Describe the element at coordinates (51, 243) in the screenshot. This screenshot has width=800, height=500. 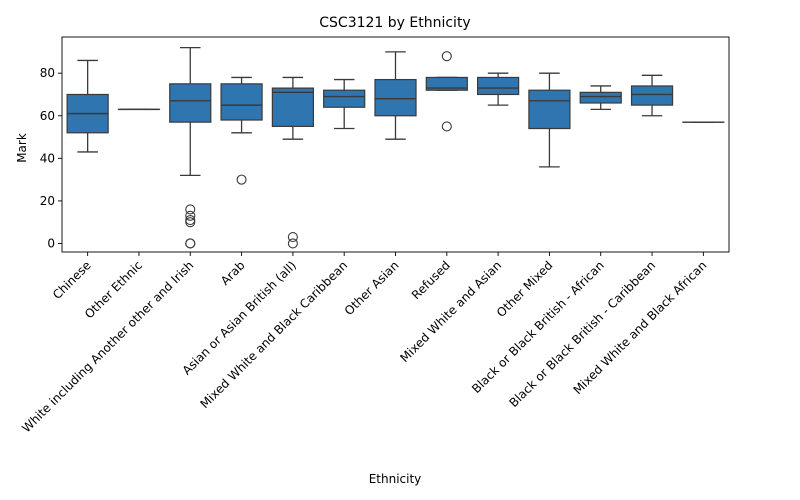
I see `y-tick-label: 0` at that location.